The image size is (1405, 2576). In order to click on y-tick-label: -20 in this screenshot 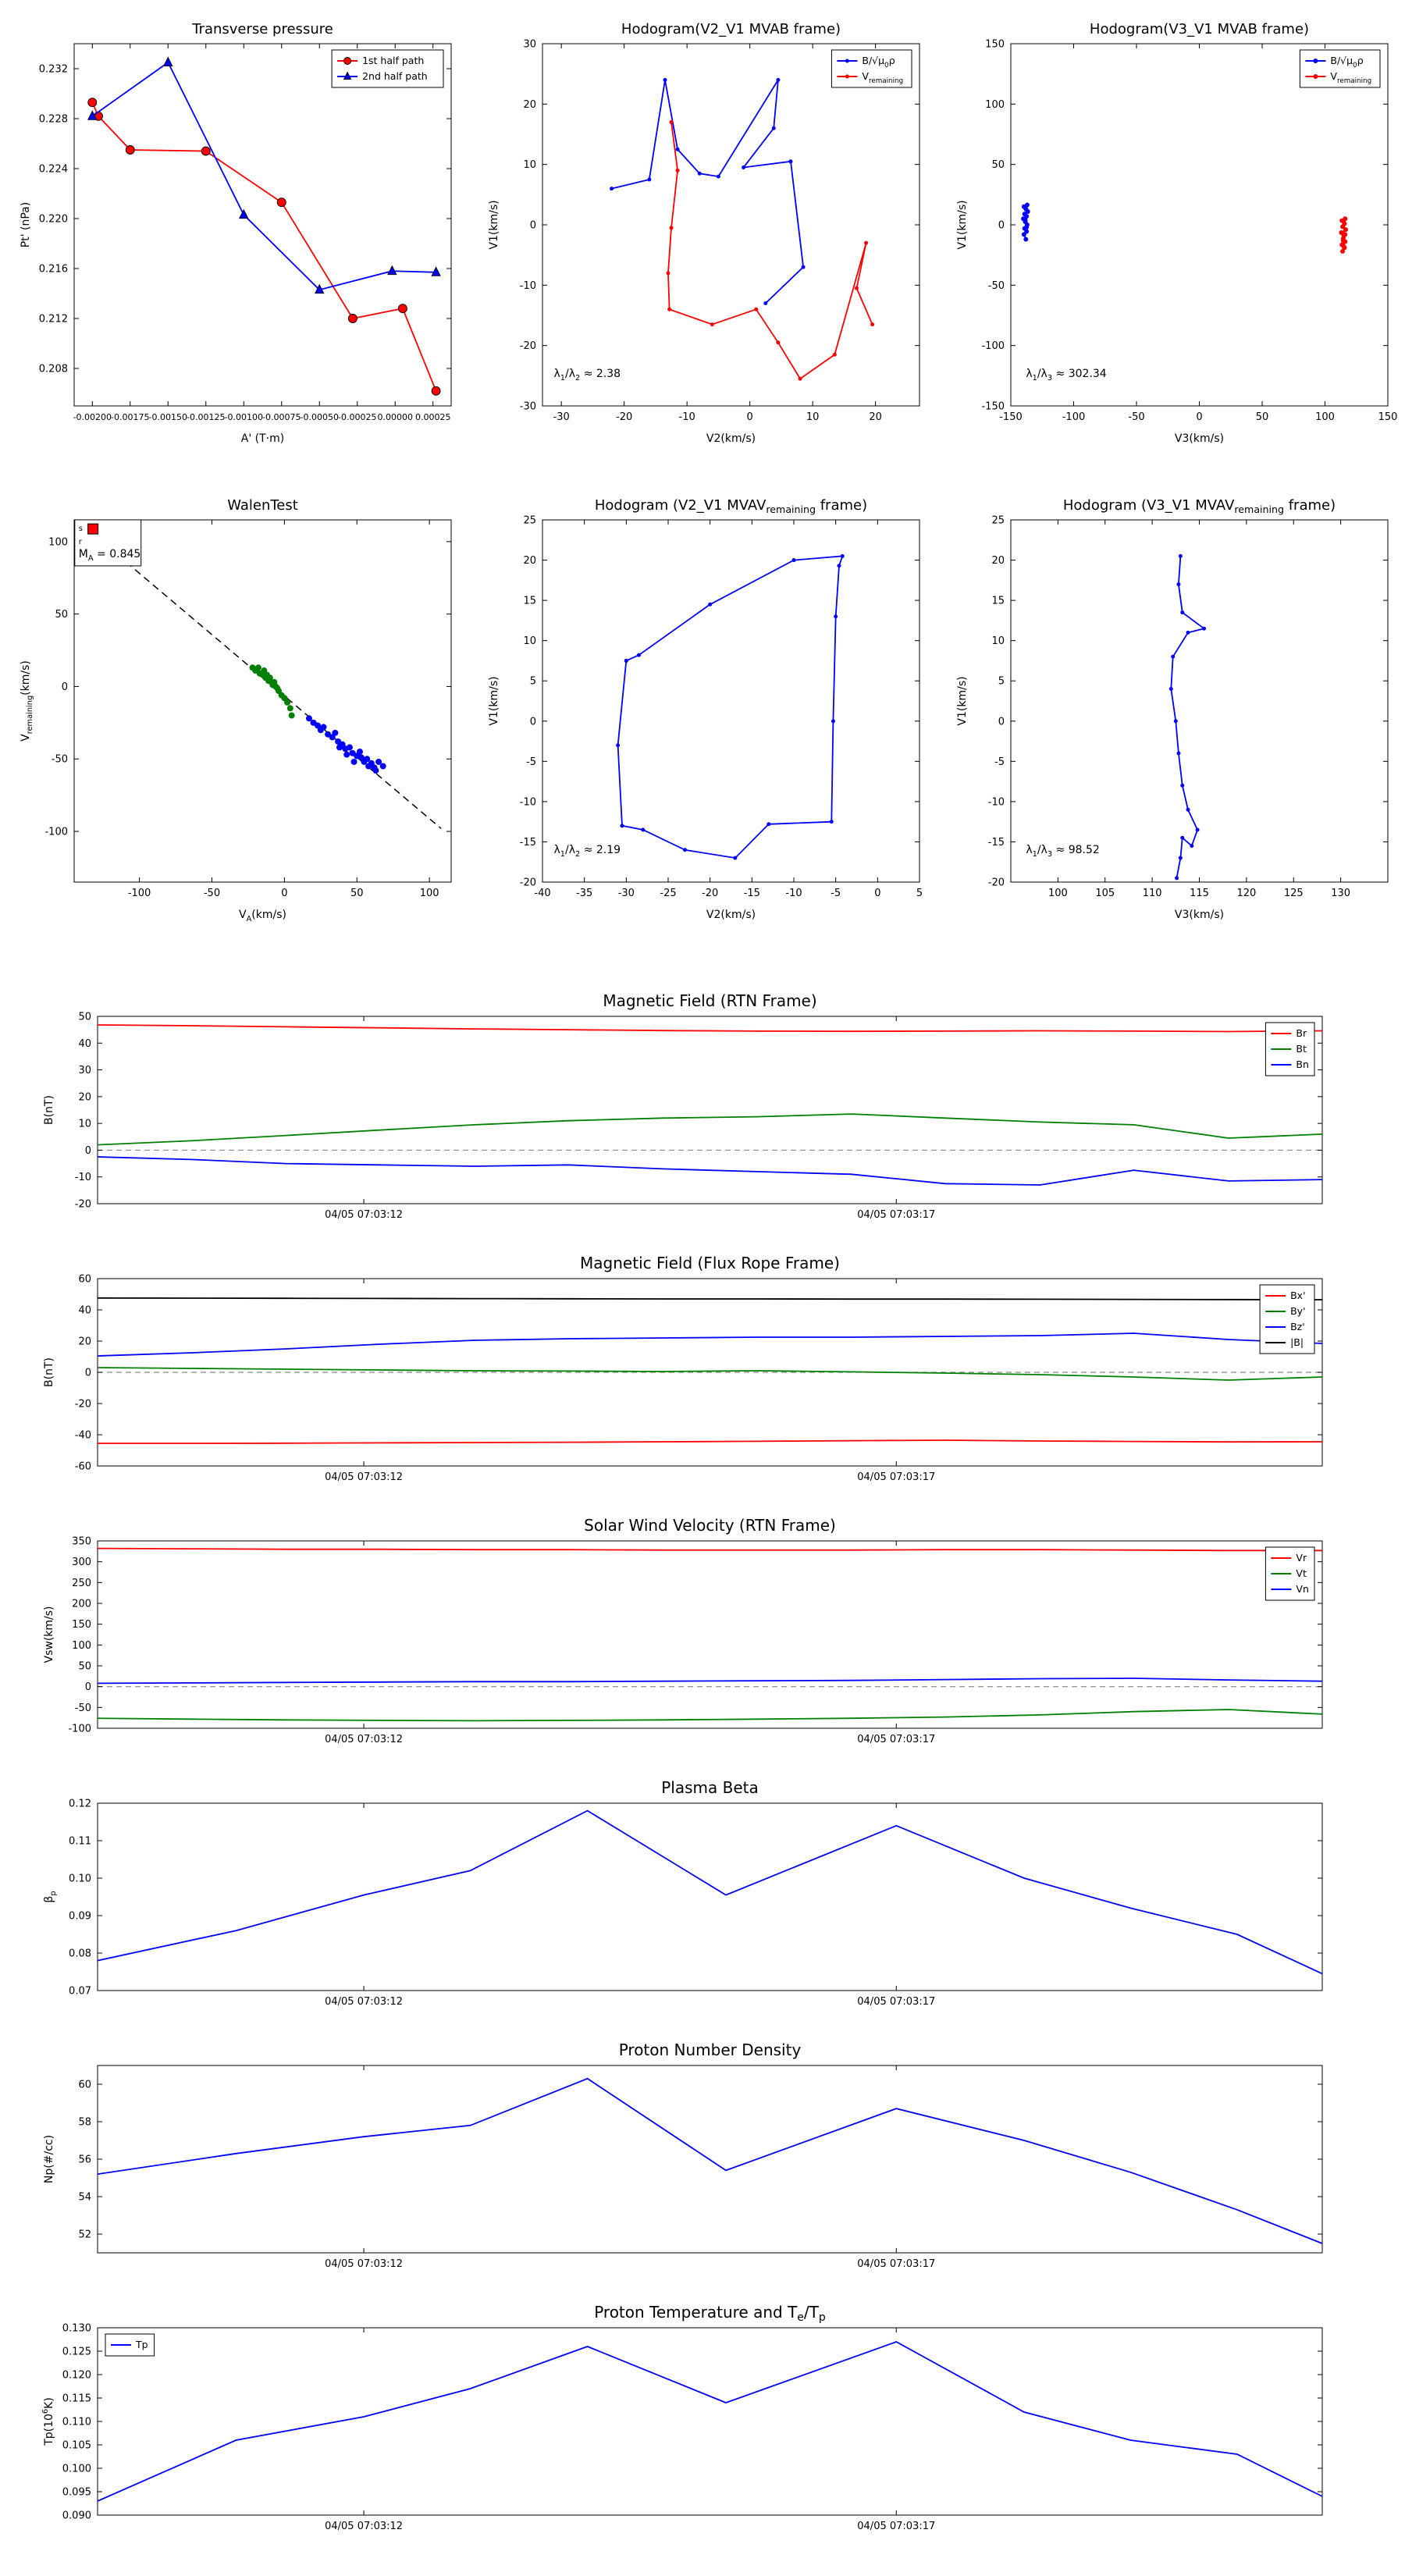, I will do `click(83, 1405)`.